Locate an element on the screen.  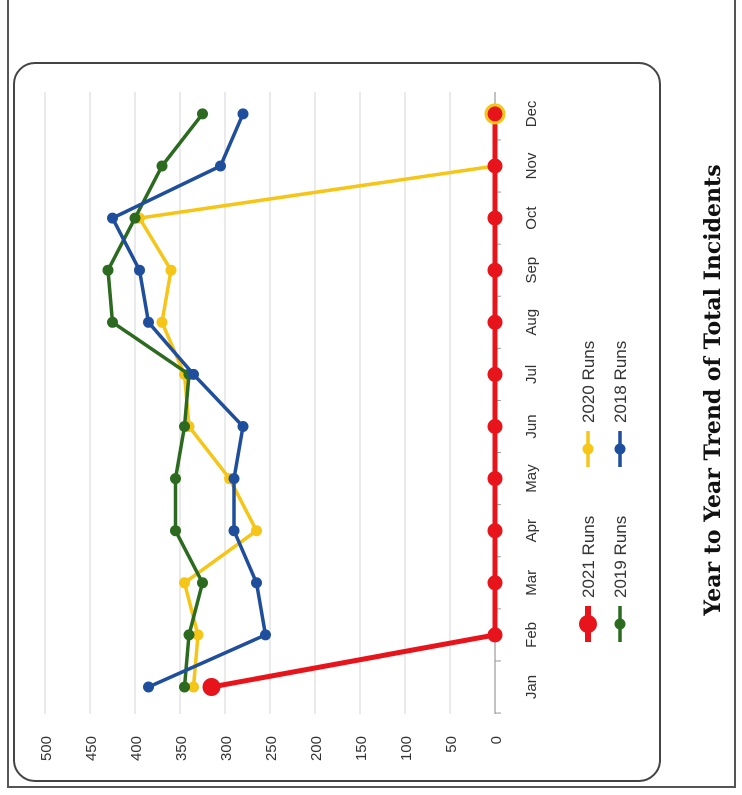
data-point-2018-runs-Feb is located at coordinates (265, 635).